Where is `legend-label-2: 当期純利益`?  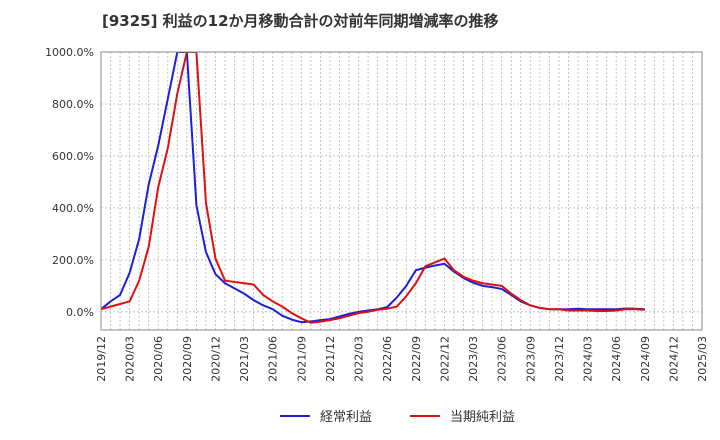 legend-label-2: 当期純利益 is located at coordinates (482, 417).